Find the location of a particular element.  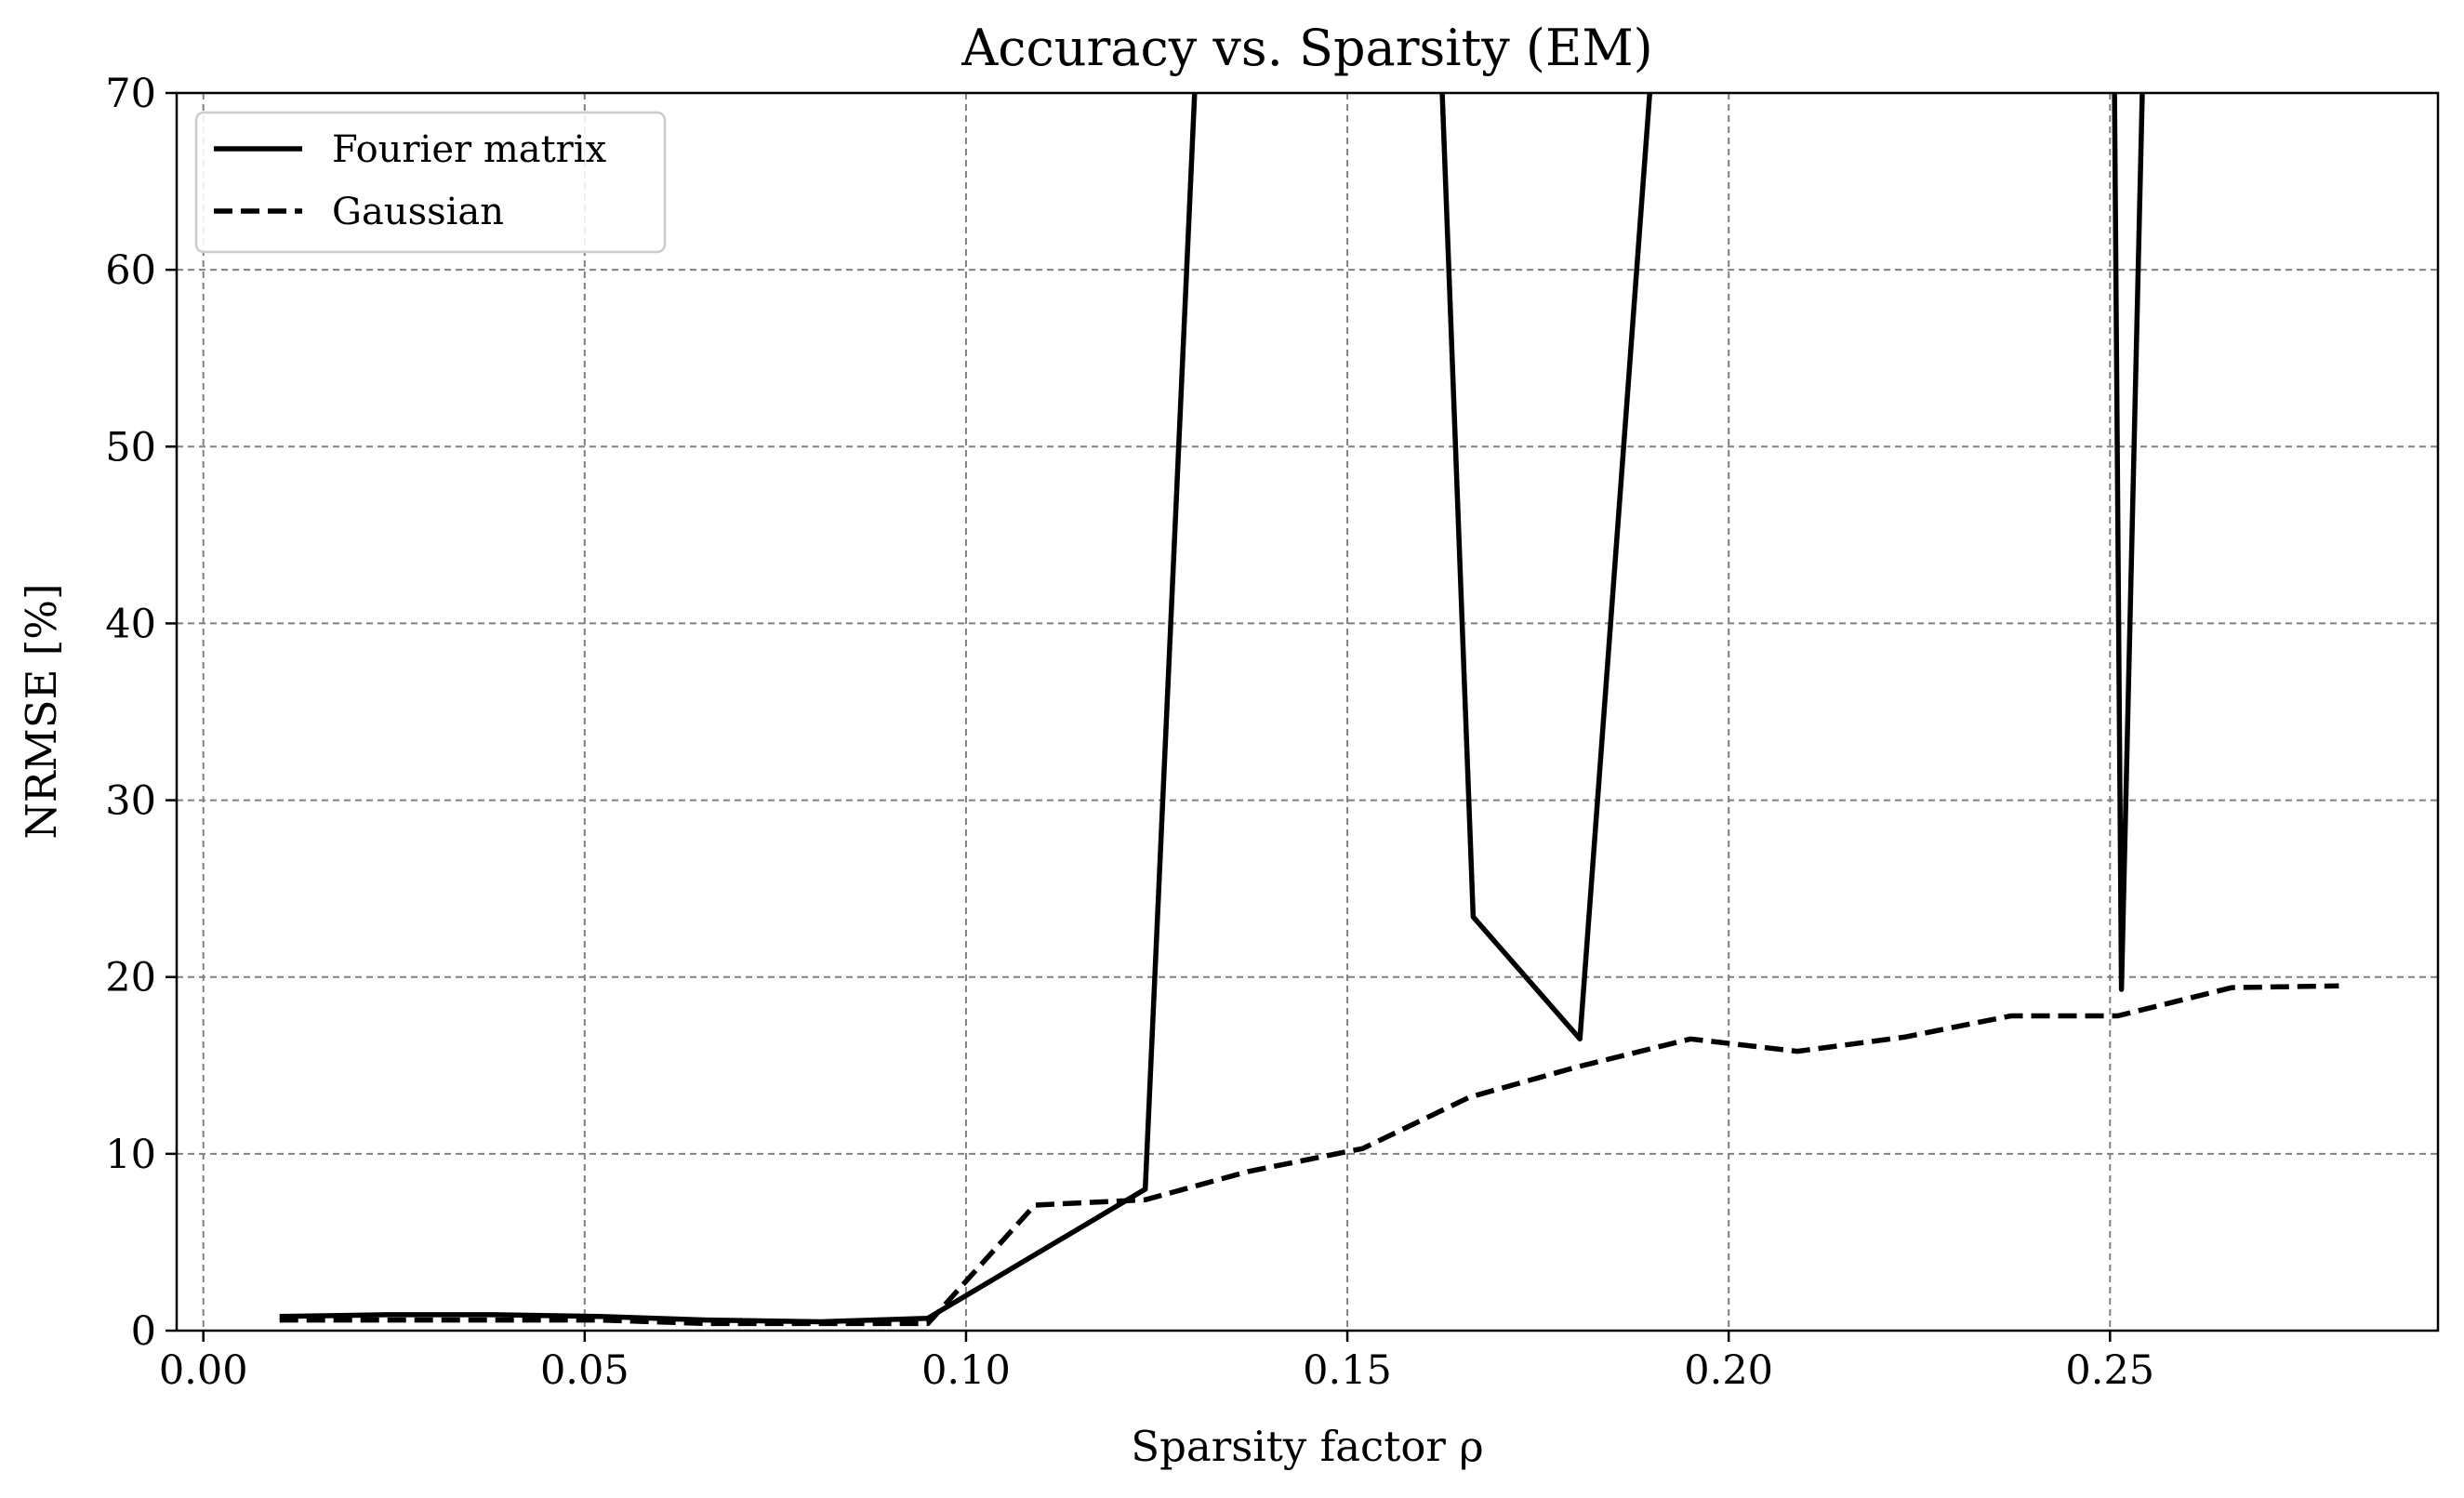

y-tick-label: 50 is located at coordinates (130, 448).